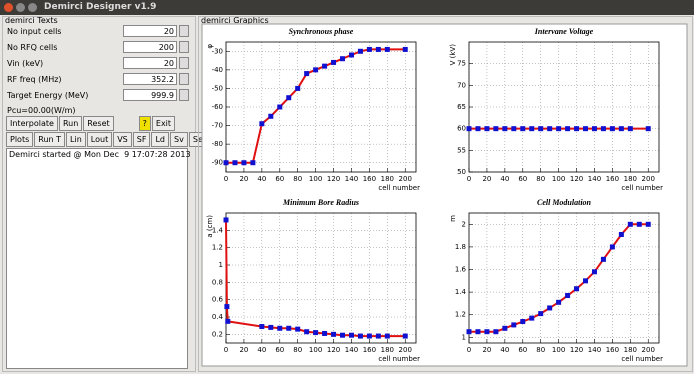 The width and height of the screenshot is (694, 374). Describe the element at coordinates (163, 123) in the screenshot. I see `button: Exit` at that location.